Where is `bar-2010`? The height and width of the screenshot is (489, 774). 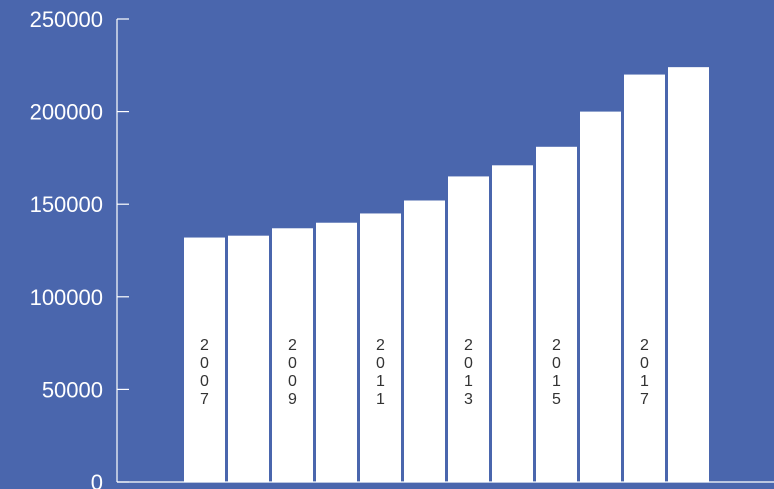 bar-2010 is located at coordinates (336, 352).